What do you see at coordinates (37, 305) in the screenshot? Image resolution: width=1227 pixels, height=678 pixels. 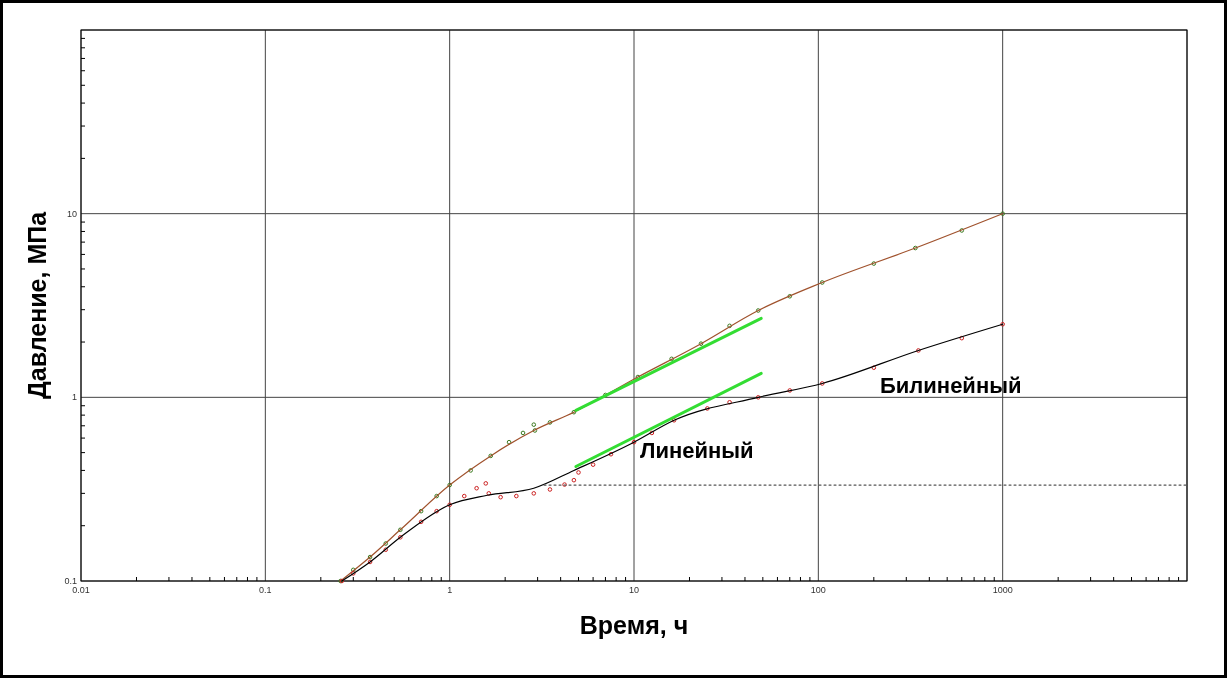 I see `y-axis-title: Давление, МПа` at bounding box center [37, 305].